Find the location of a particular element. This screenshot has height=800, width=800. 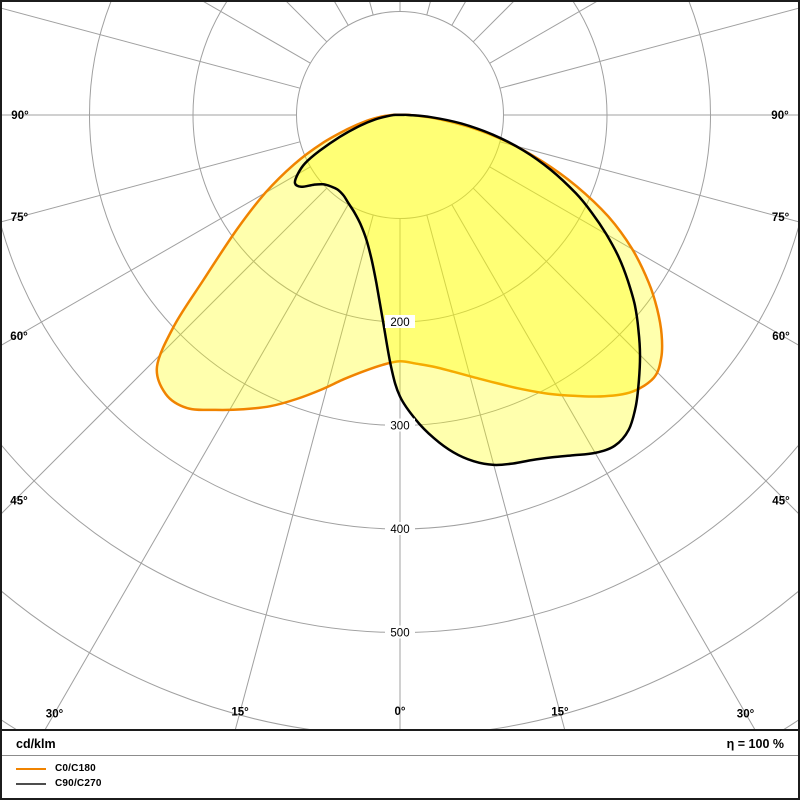

ring-label: 200 is located at coordinates (399, 323).